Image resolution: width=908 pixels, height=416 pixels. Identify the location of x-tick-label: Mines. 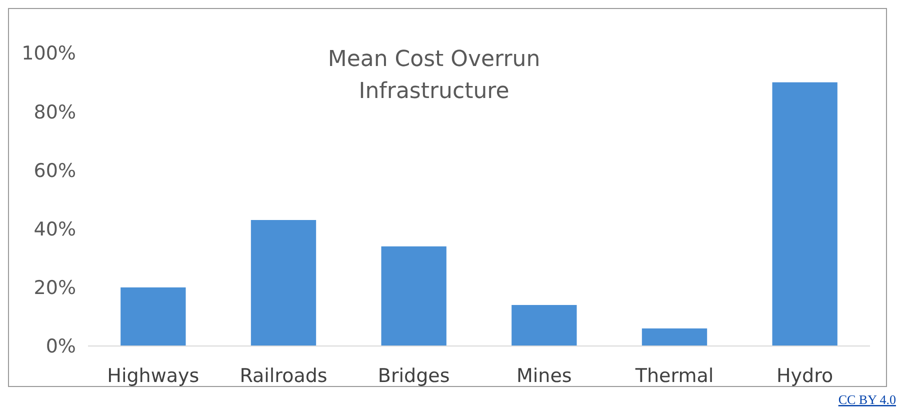
(544, 376).